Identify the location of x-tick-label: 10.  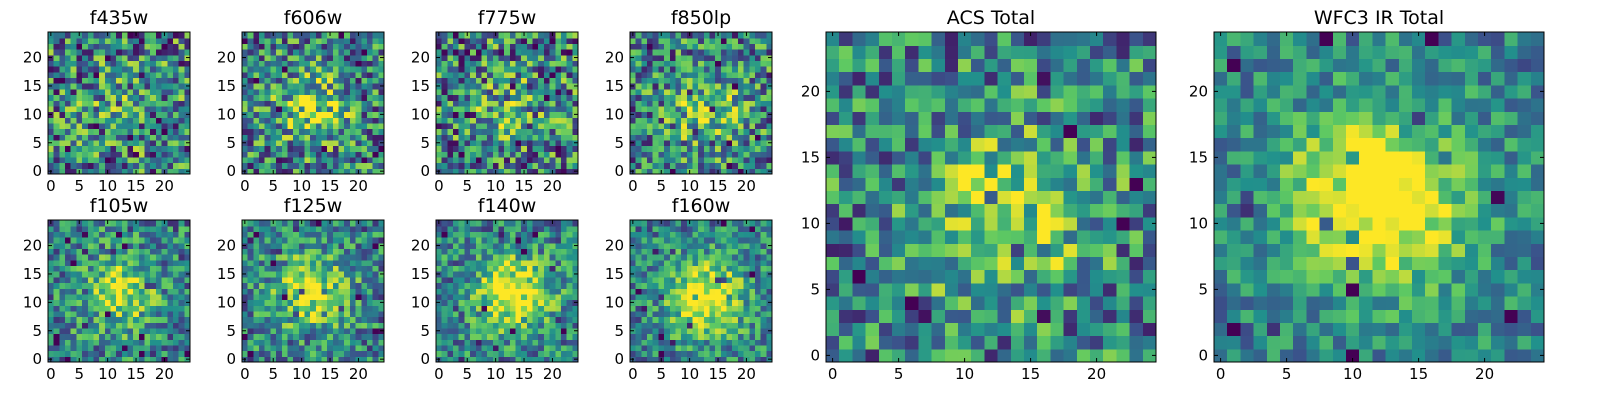
(689, 186).